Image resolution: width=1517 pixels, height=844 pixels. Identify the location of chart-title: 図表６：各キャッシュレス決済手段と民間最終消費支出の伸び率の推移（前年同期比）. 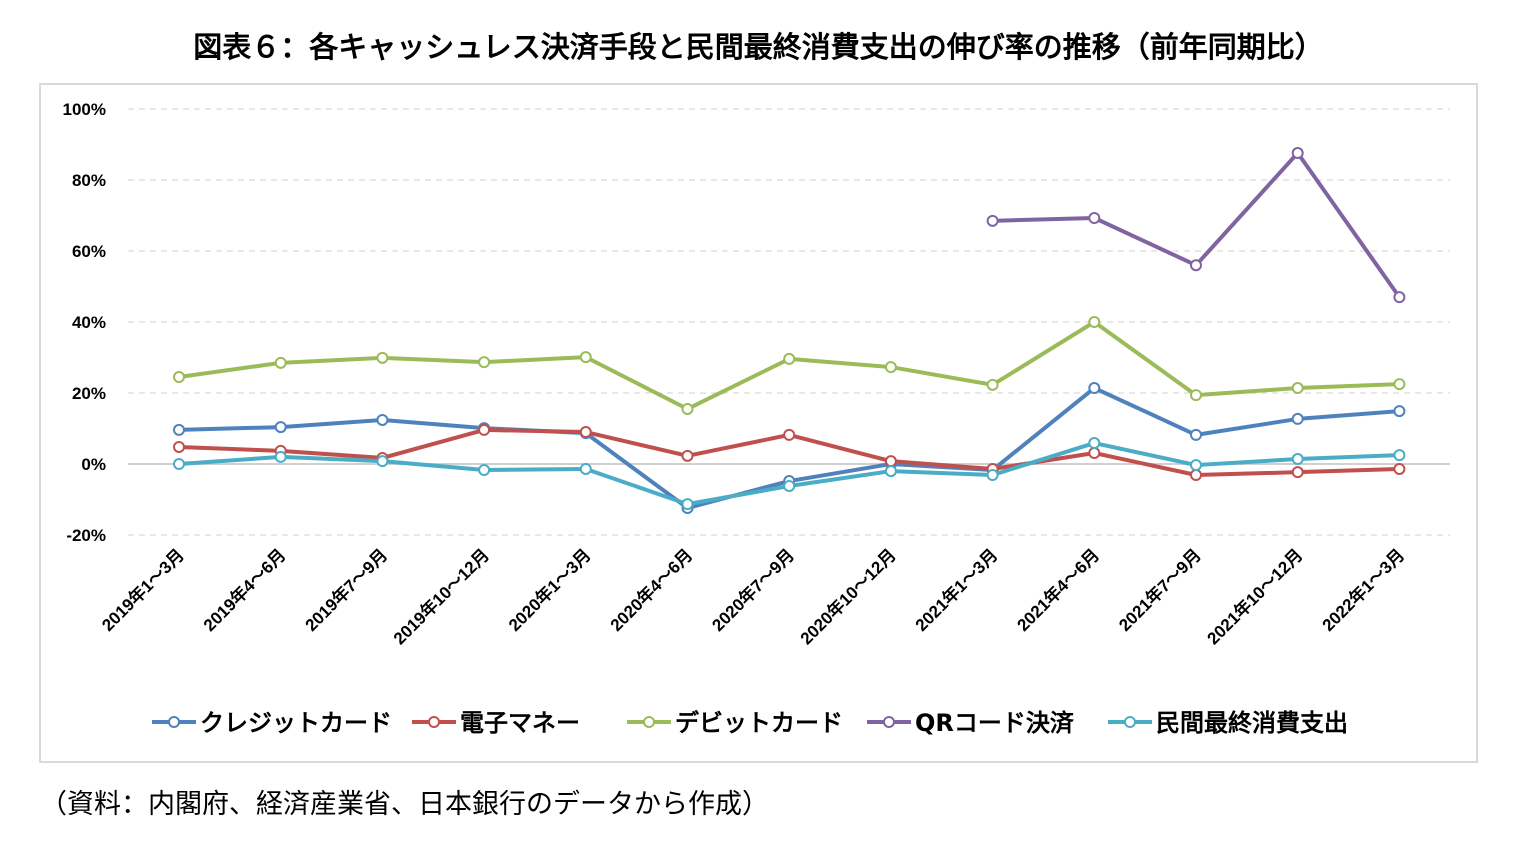
(758, 47).